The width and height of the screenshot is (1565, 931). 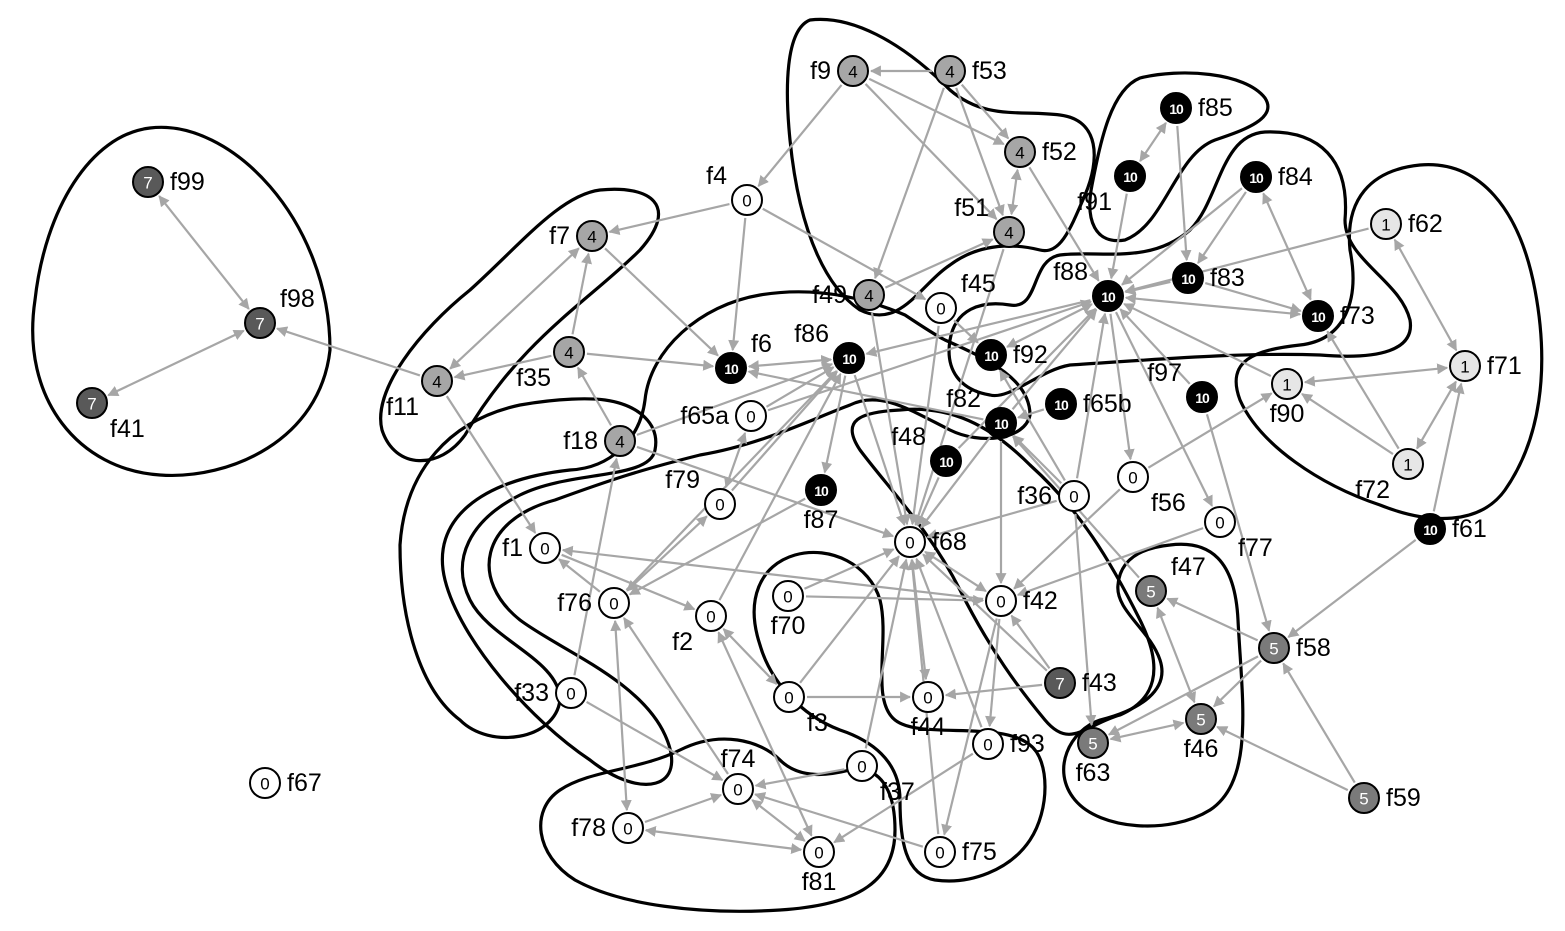 What do you see at coordinates (1053, 496) in the screenshot?
I see `node-f36: 0 f36` at bounding box center [1053, 496].